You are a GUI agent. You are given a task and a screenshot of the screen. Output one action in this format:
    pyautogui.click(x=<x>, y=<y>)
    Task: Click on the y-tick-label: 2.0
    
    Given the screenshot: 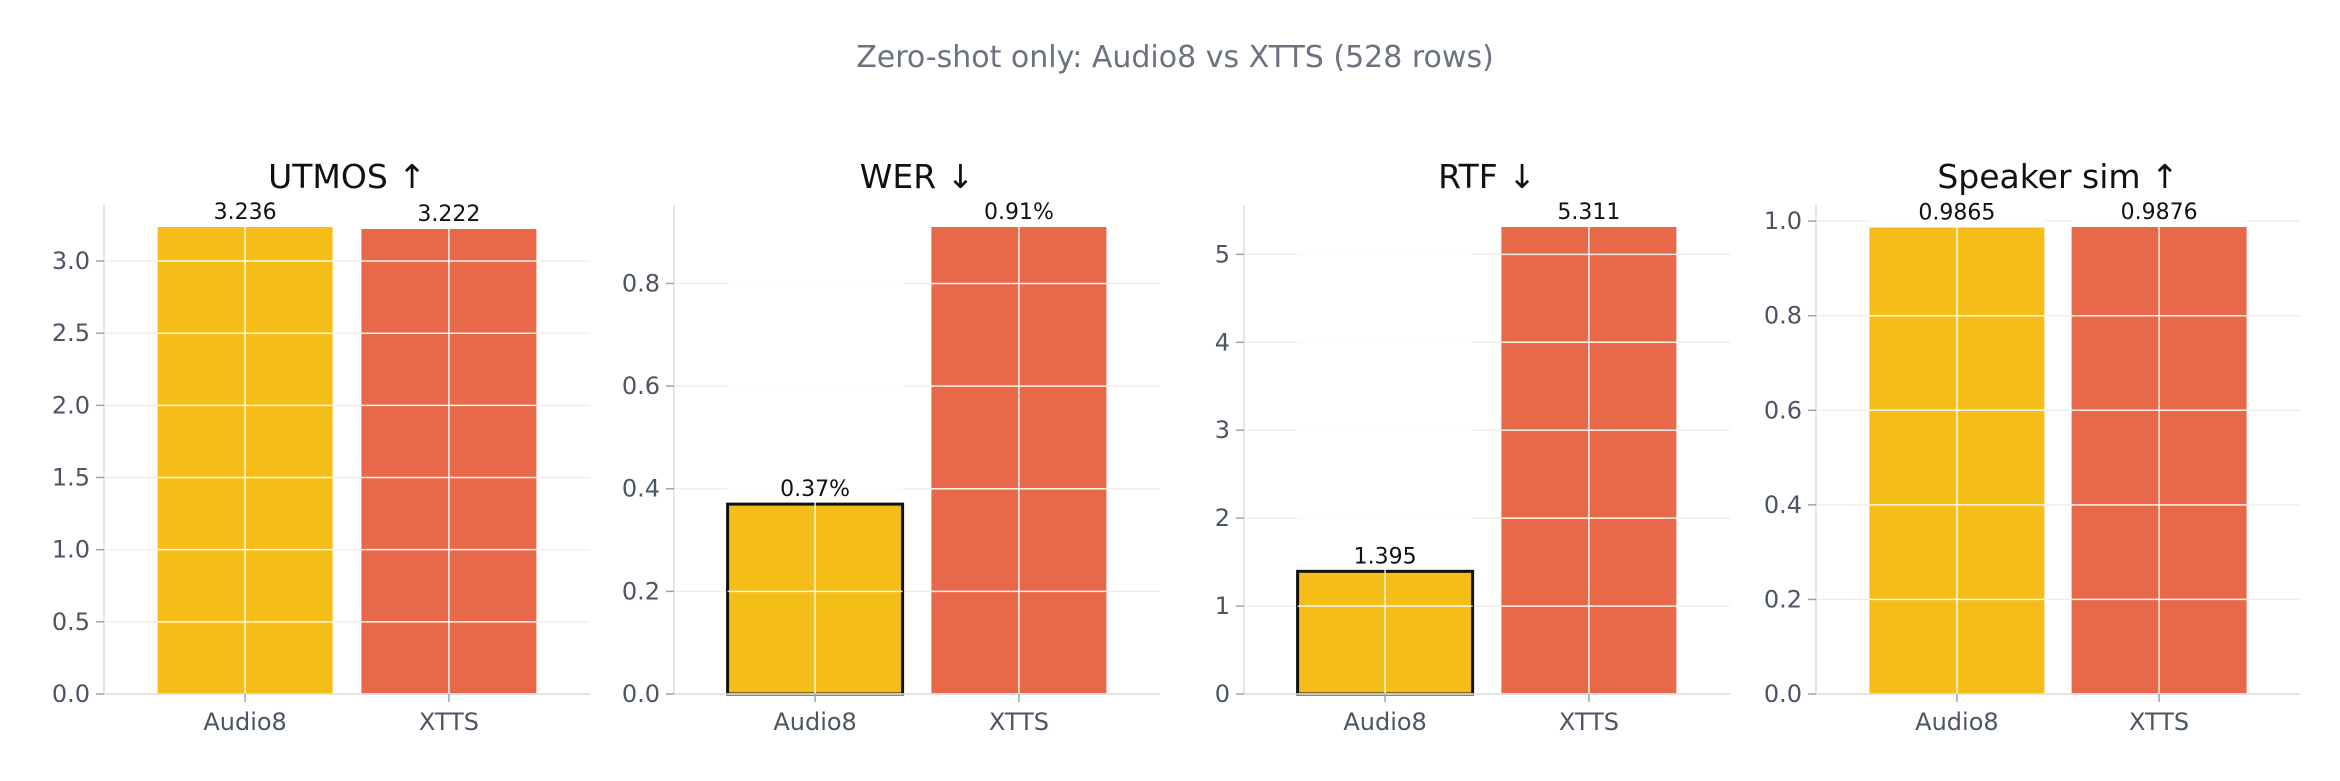 What is the action you would take?
    pyautogui.click(x=71, y=405)
    